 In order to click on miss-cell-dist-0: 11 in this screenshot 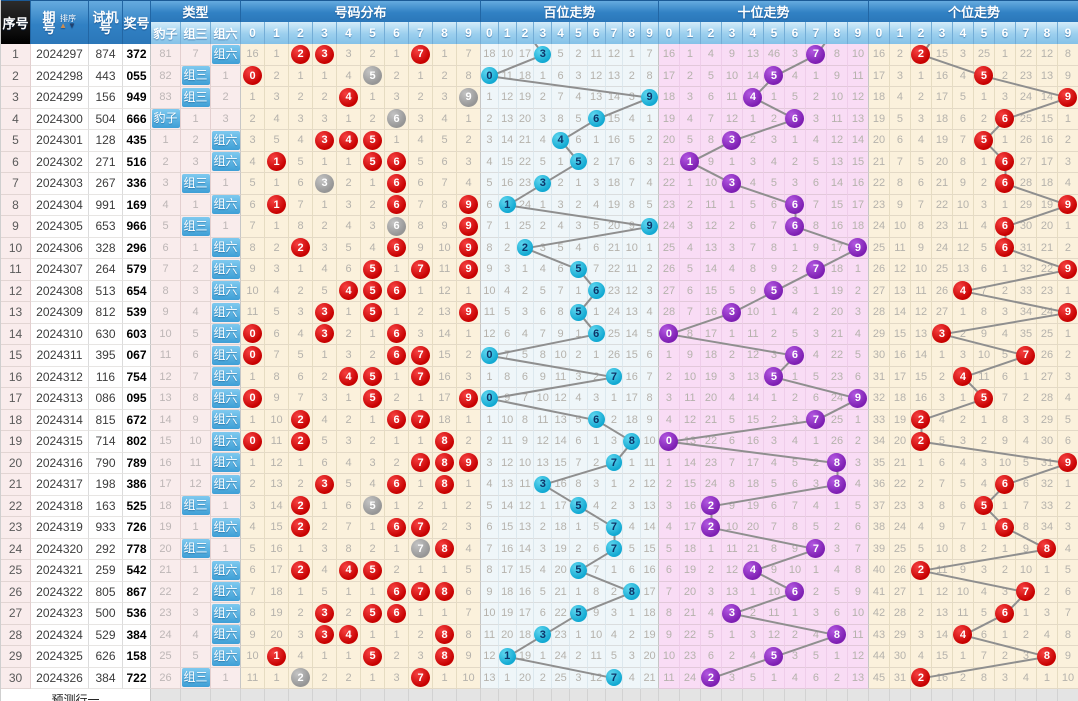, I will do `click(253, 313)`.